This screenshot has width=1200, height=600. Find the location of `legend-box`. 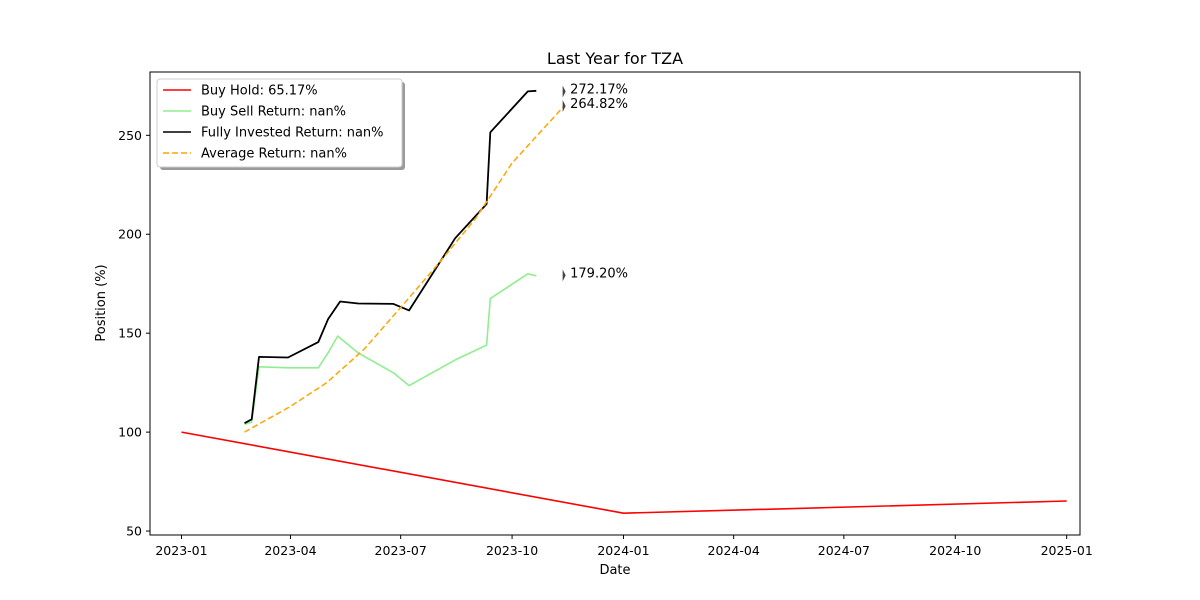

legend-box is located at coordinates (279, 123).